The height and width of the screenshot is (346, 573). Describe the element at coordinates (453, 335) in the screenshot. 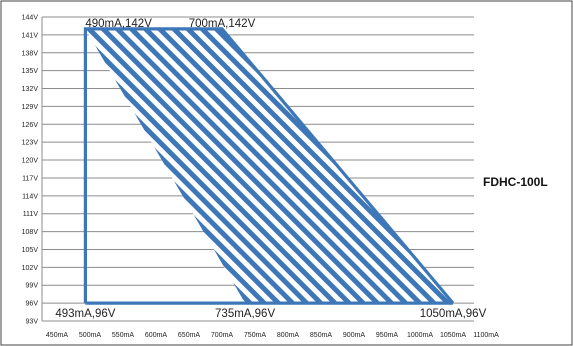

I see `x-tick-label: 1050mA` at that location.